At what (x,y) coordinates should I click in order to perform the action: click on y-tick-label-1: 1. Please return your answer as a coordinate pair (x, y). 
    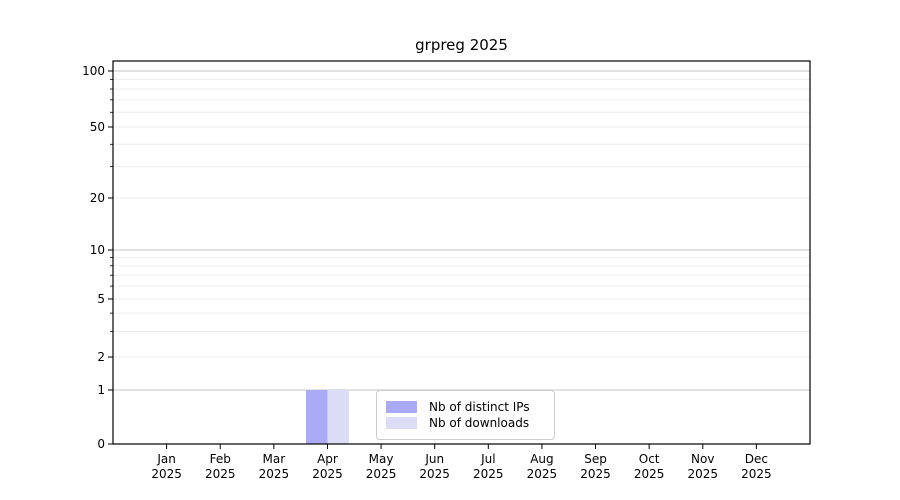
    Looking at the image, I should click on (101, 390).